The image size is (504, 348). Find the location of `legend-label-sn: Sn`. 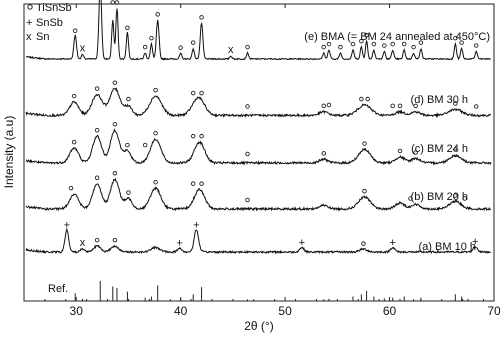

legend-label-sn: Sn is located at coordinates (42, 37).